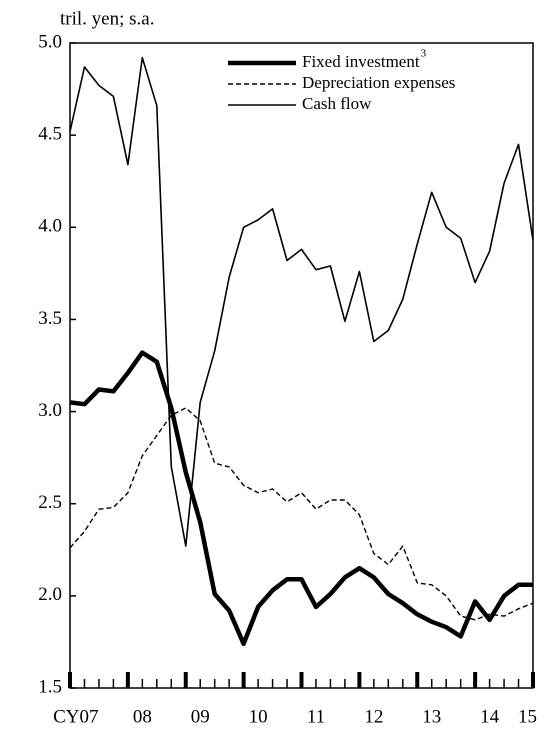 Image resolution: width=547 pixels, height=733 pixels. Describe the element at coordinates (316, 716) in the screenshot. I see `x-tick-label: 11` at that location.